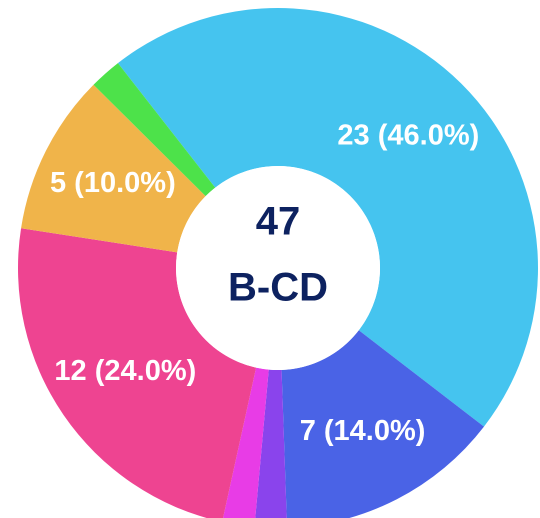 This screenshot has width=540, height=518. What do you see at coordinates (408, 135) in the screenshot?
I see `value-label: 23 (46.0%)` at bounding box center [408, 135].